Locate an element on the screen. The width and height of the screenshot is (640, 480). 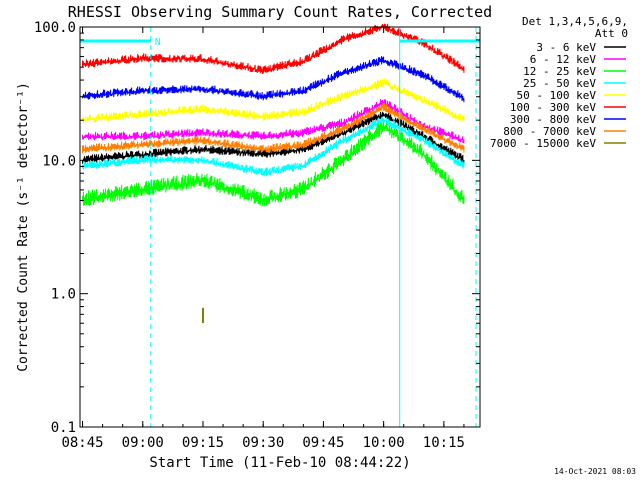
y-axis-label: Corrected Count Rate (s⁻¹ detector⁻¹) is located at coordinates (23, 227).